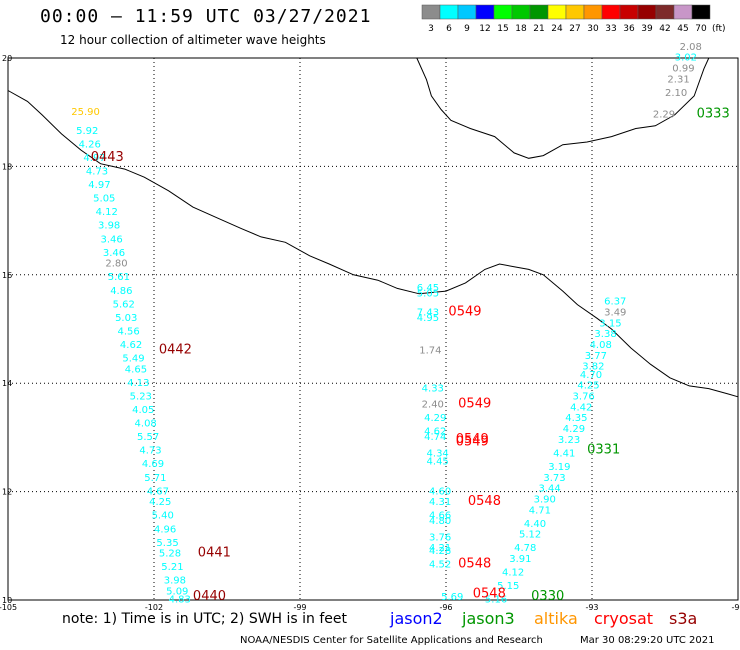 The image size is (740, 650). I want to click on swh-value-label: 4.40, so click(535, 524).